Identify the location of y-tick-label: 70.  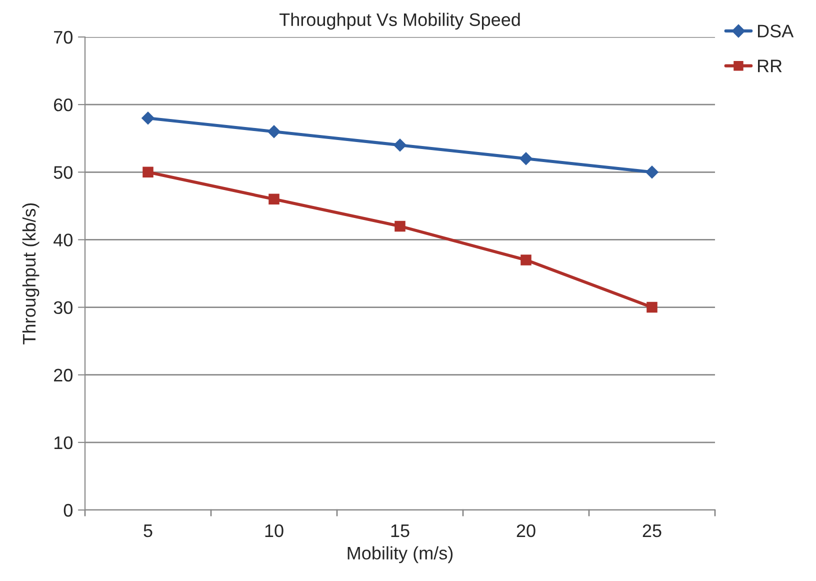
(63, 37).